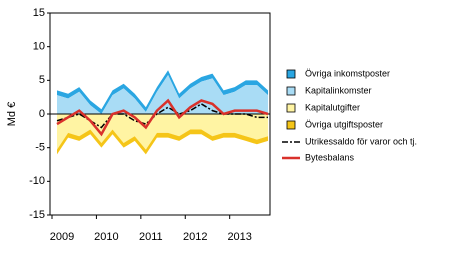 The width and height of the screenshot is (454, 253). Describe the element at coordinates (344, 124) in the screenshot. I see `legend-label: Övriga utgiftsposter` at that location.